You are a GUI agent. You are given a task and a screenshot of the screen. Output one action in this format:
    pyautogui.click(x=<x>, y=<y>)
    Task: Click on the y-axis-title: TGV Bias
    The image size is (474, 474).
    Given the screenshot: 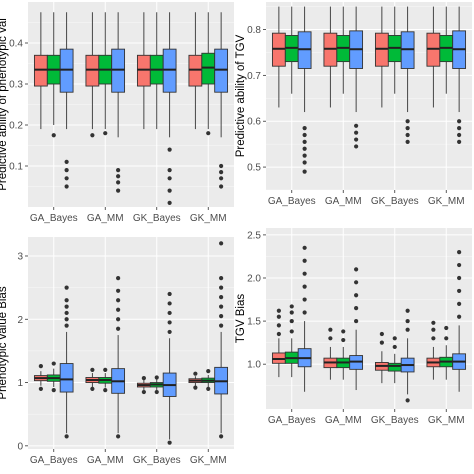 What is the action you would take?
    pyautogui.click(x=241, y=318)
    